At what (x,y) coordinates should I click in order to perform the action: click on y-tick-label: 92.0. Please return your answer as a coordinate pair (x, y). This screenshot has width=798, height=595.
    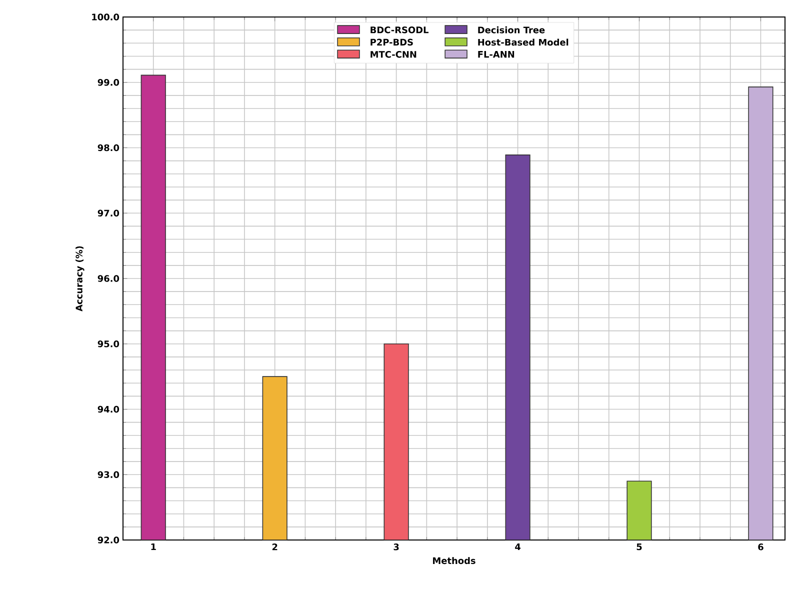
    Looking at the image, I should click on (109, 540).